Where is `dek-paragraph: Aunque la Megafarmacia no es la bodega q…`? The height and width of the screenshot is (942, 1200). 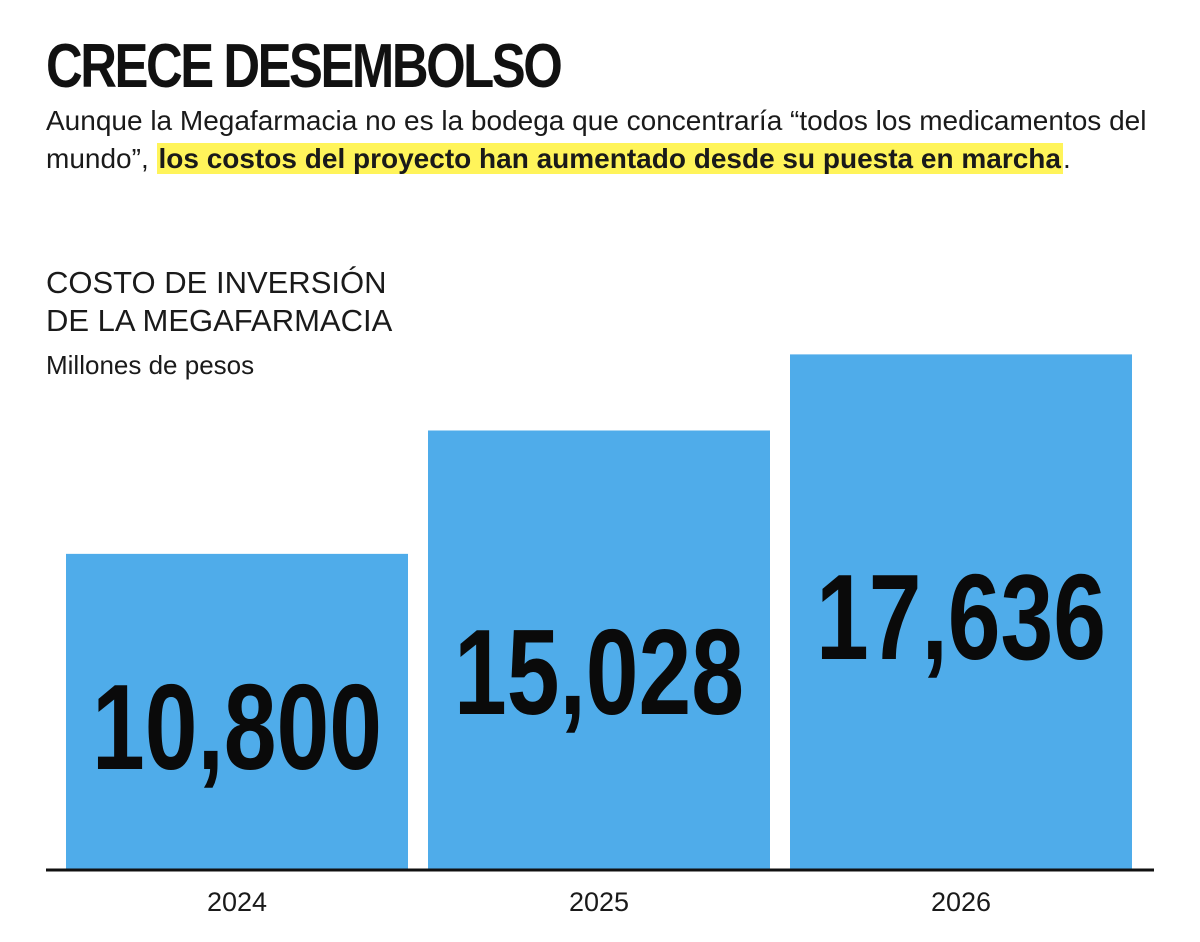
dek-paragraph: Aunque la Megafarmacia no es la bodega q… is located at coordinates (606, 140).